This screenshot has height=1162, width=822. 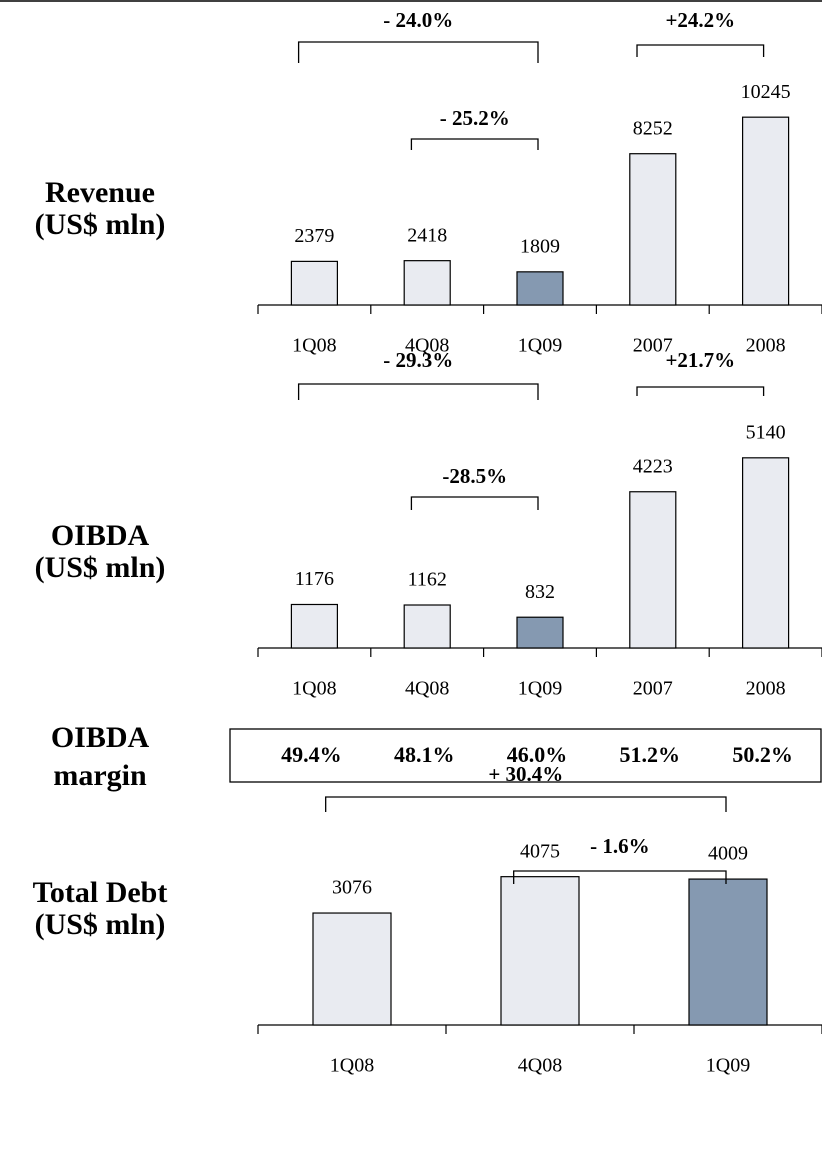 What do you see at coordinates (418, 360) in the screenshot?
I see `annotation: - 29.3%` at bounding box center [418, 360].